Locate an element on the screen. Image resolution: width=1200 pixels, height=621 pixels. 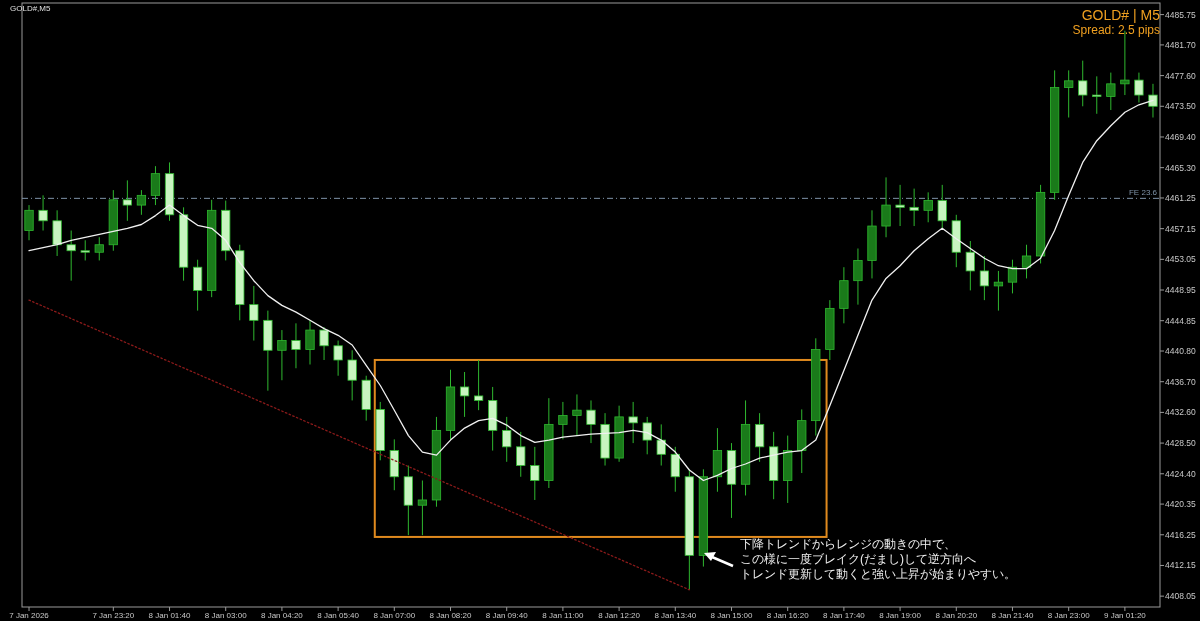
text: Spread: 2.5 pips is located at coordinates (1116, 30).